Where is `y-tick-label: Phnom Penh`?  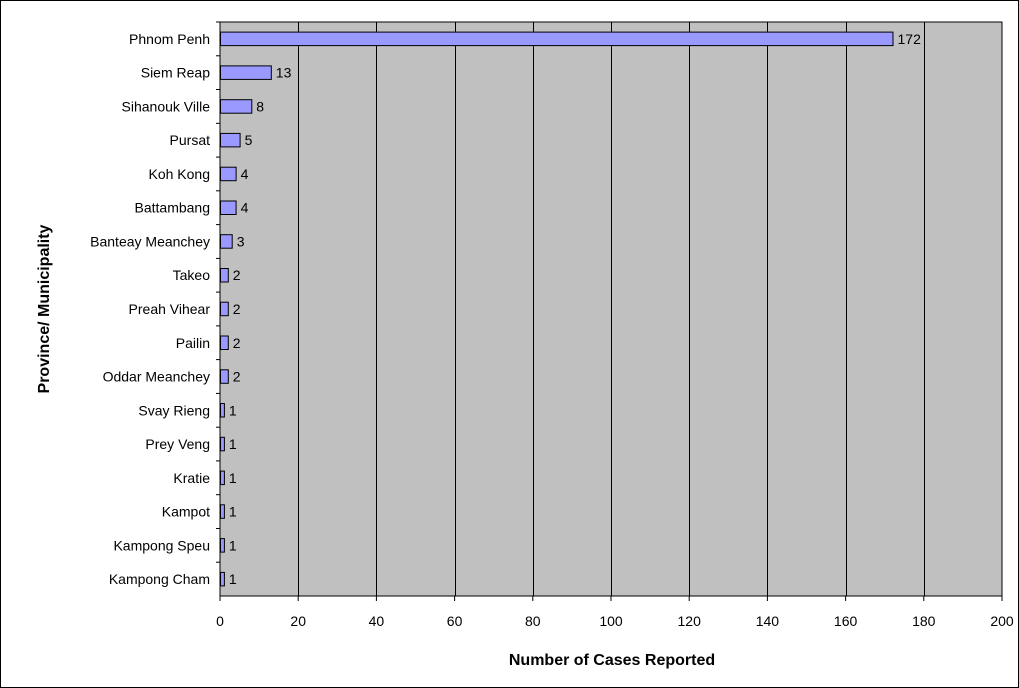
y-tick-label: Phnom Penh is located at coordinates (169, 39).